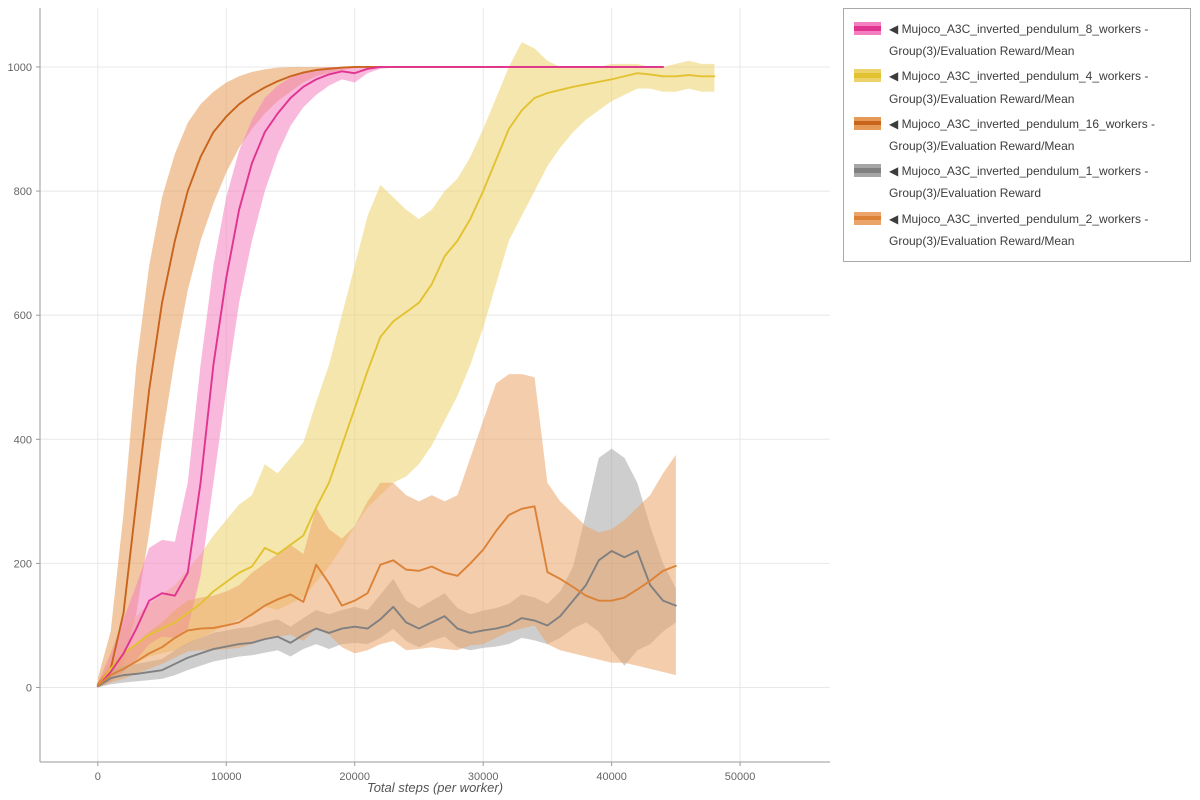  Describe the element at coordinates (740, 777) in the screenshot. I see `x-tick-label: 50000` at that location.